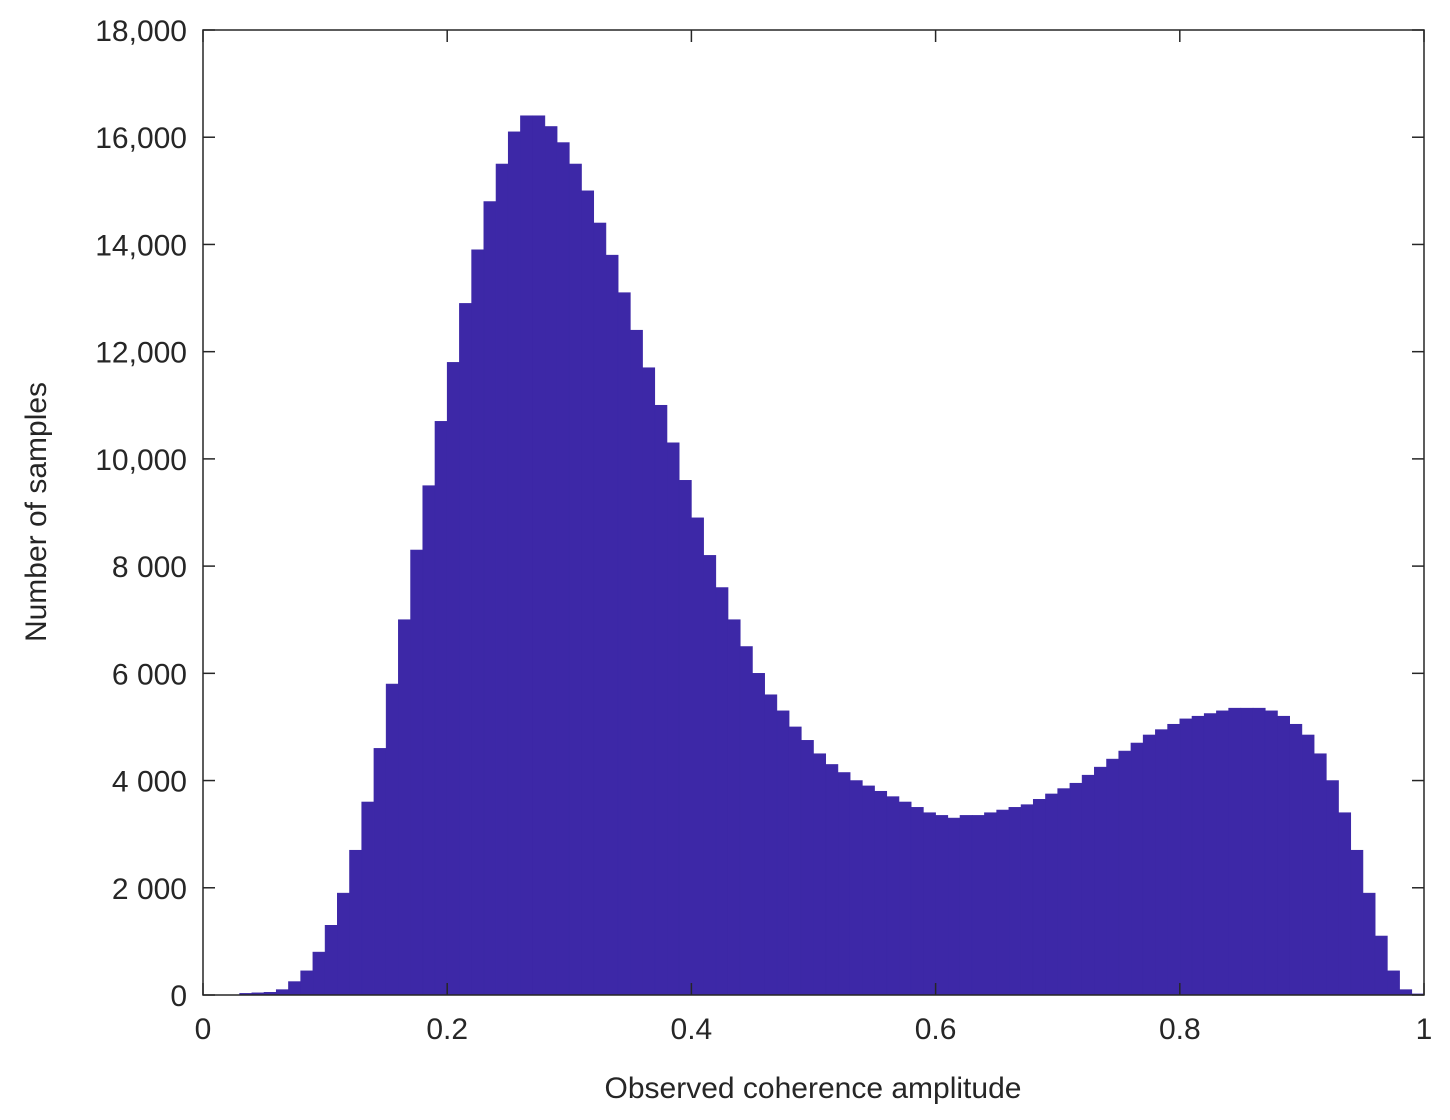 Image resolution: width=1450 pixels, height=1120 pixels. What do you see at coordinates (936, 1029) in the screenshot?
I see `x-tick-label: 0.6` at bounding box center [936, 1029].